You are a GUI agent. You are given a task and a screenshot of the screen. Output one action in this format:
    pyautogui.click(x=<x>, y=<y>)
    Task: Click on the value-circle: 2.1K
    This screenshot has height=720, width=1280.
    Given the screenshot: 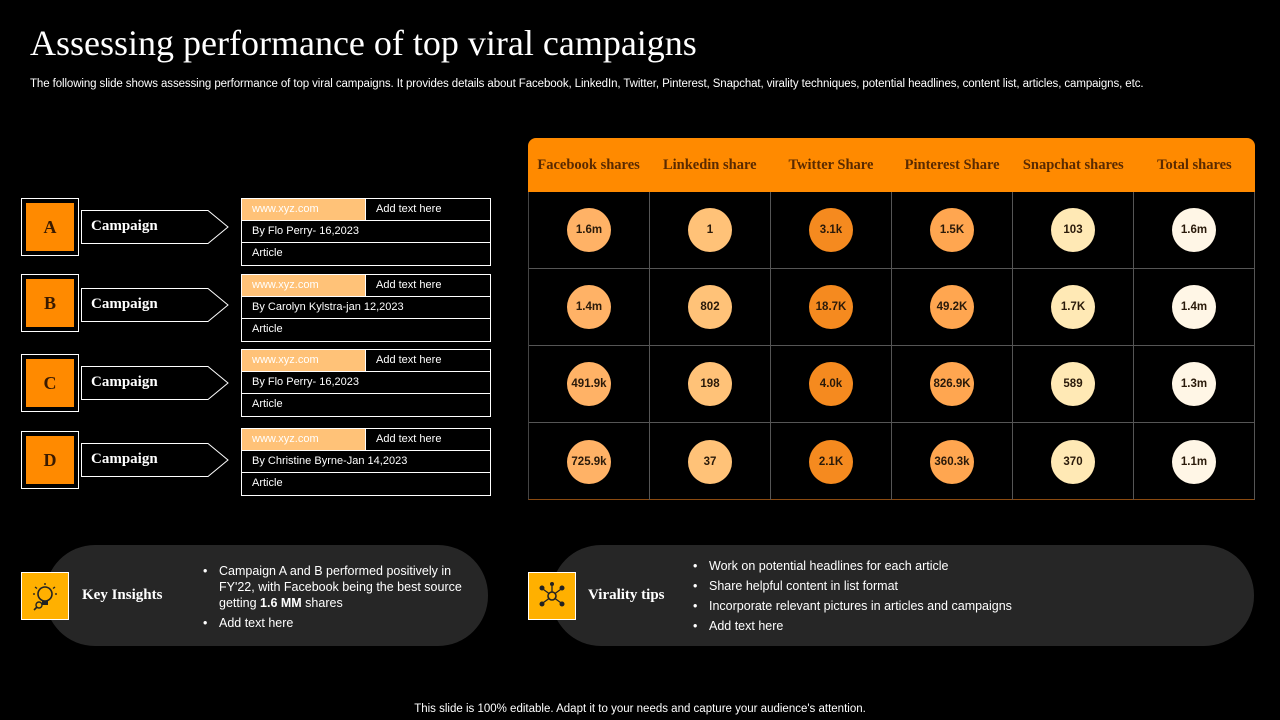 What is the action you would take?
    pyautogui.click(x=831, y=461)
    